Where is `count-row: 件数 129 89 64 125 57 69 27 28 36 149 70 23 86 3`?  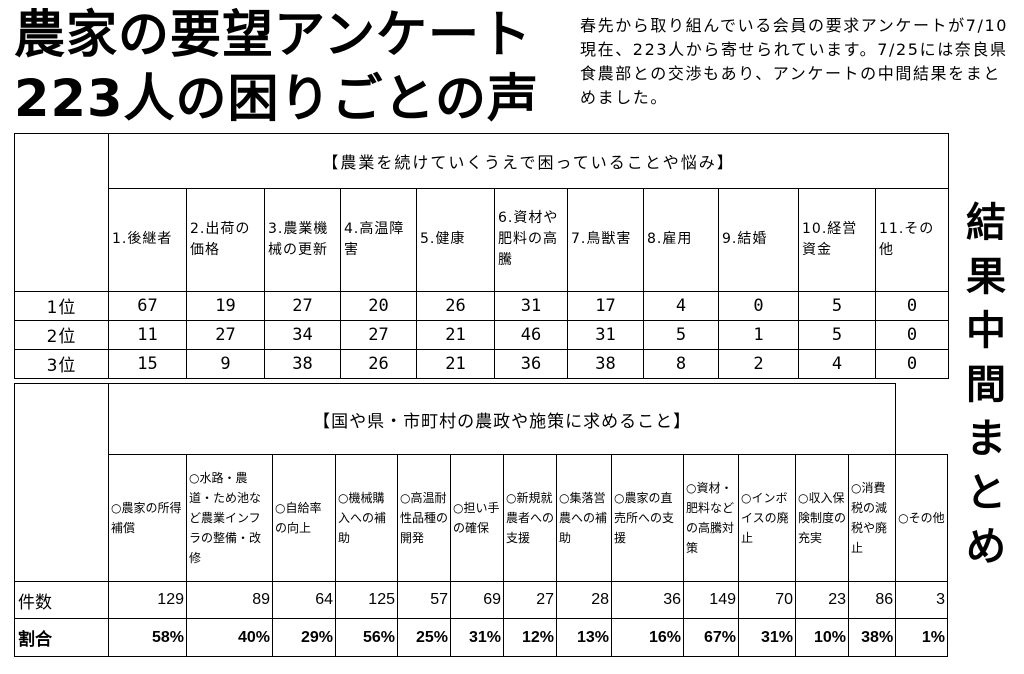
count-row: 件数 129 89 64 125 57 69 27 28 36 149 70 23 86 3 is located at coordinates (481, 600).